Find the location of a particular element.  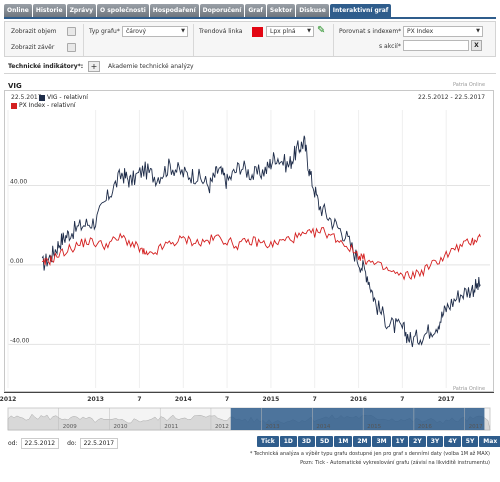

trend-line-label: Trendová linka is located at coordinates (221, 31).